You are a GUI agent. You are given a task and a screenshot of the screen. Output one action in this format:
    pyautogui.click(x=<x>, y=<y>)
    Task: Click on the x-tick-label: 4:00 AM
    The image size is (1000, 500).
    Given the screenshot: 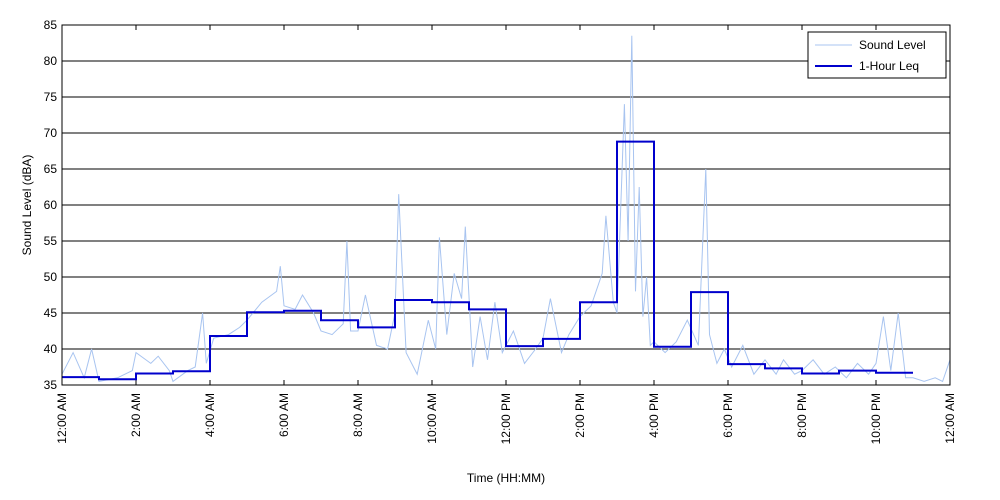 What is the action you would take?
    pyautogui.click(x=210, y=415)
    